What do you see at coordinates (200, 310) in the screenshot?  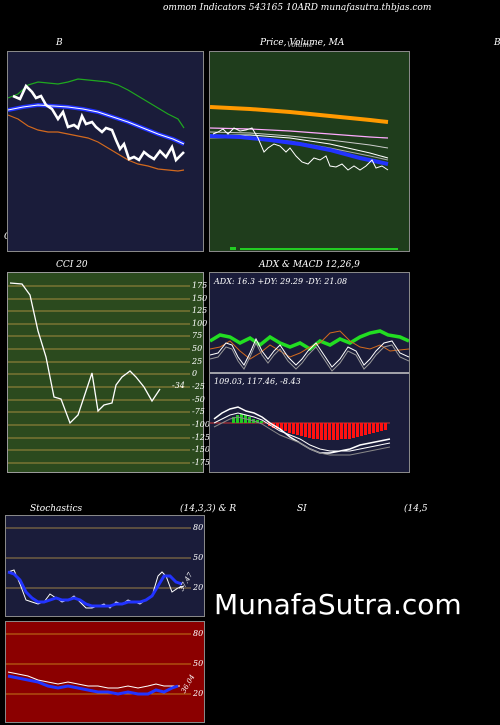 I see `cci-tick: 125` at bounding box center [200, 310].